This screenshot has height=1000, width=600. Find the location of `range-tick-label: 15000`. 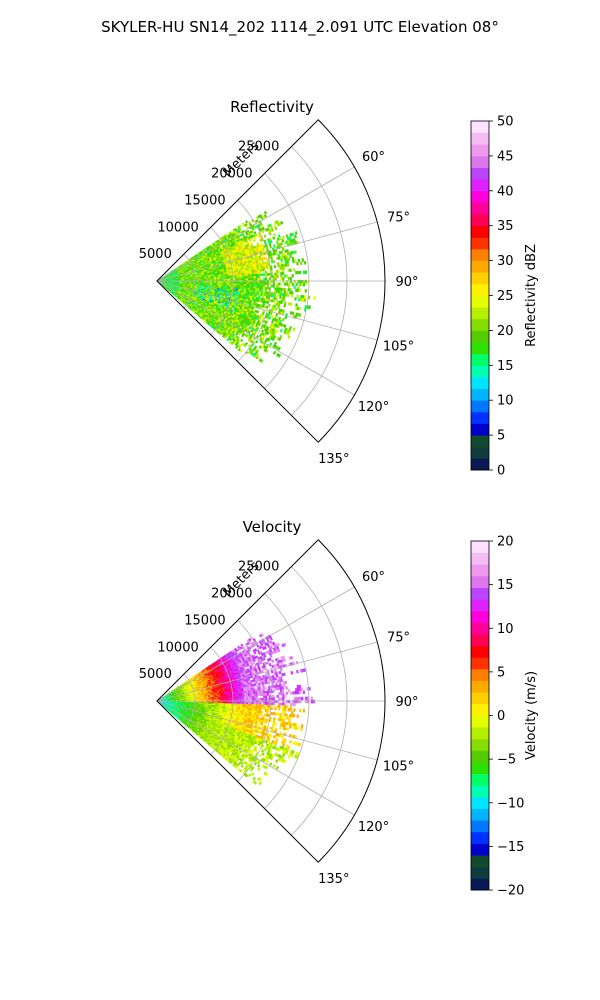

range-tick-label: 15000 is located at coordinates (204, 200).